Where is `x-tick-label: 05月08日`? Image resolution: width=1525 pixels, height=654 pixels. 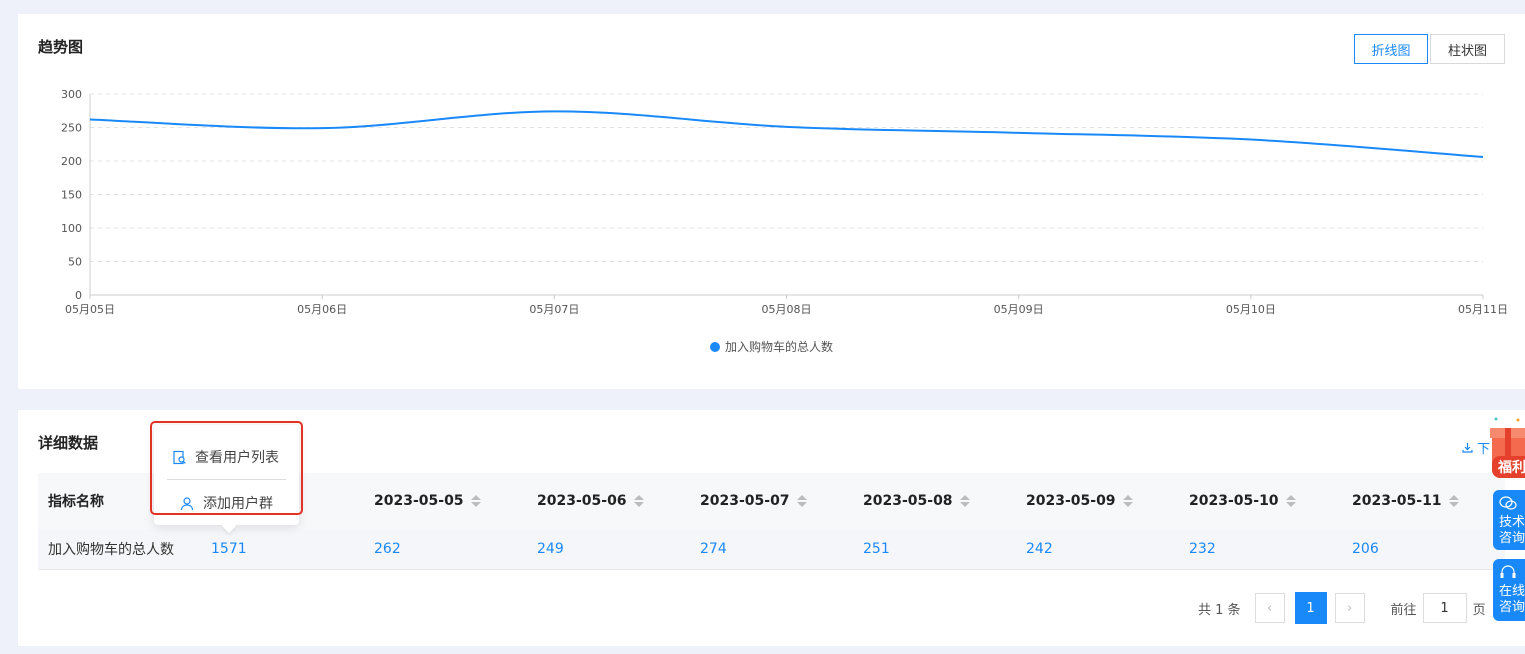 x-tick-label: 05月08日 is located at coordinates (787, 309).